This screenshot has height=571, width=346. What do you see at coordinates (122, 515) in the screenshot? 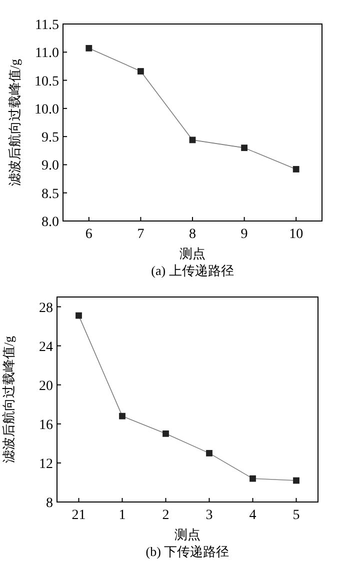
I see `x-tick-label: 1` at bounding box center [122, 515].